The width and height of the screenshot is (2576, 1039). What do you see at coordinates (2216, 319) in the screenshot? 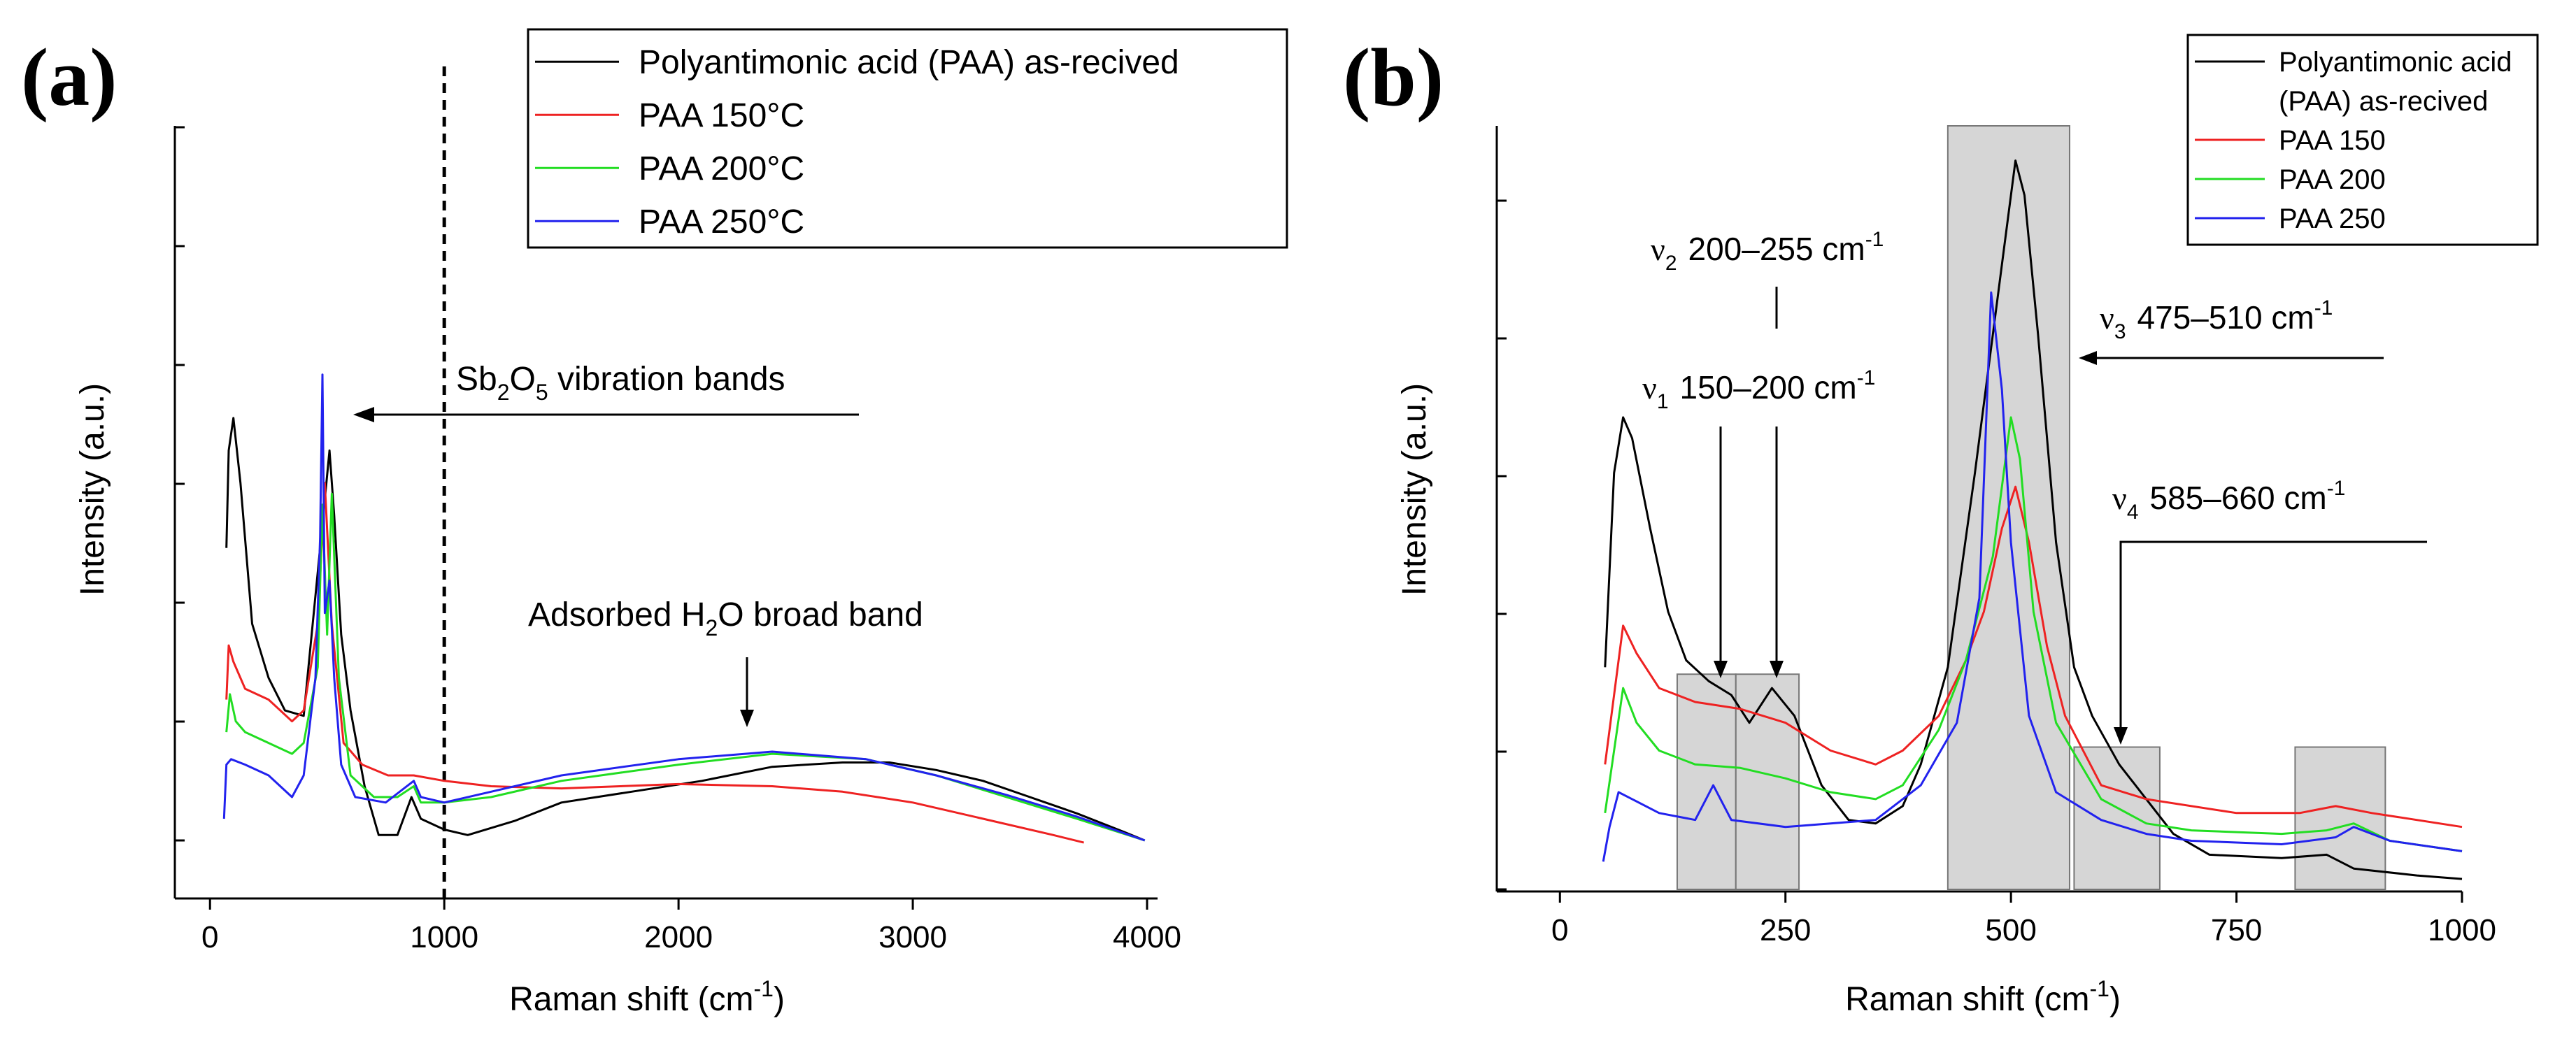
I see `chart-b-band-nu3: ν3 475–510 cm-1` at bounding box center [2216, 319].